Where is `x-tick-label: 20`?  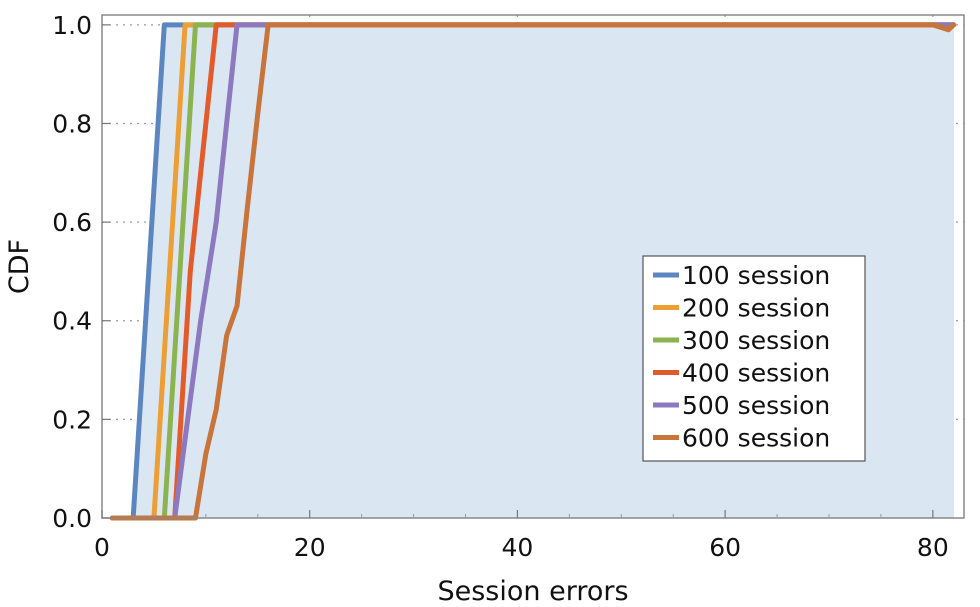 x-tick-label: 20 is located at coordinates (310, 547).